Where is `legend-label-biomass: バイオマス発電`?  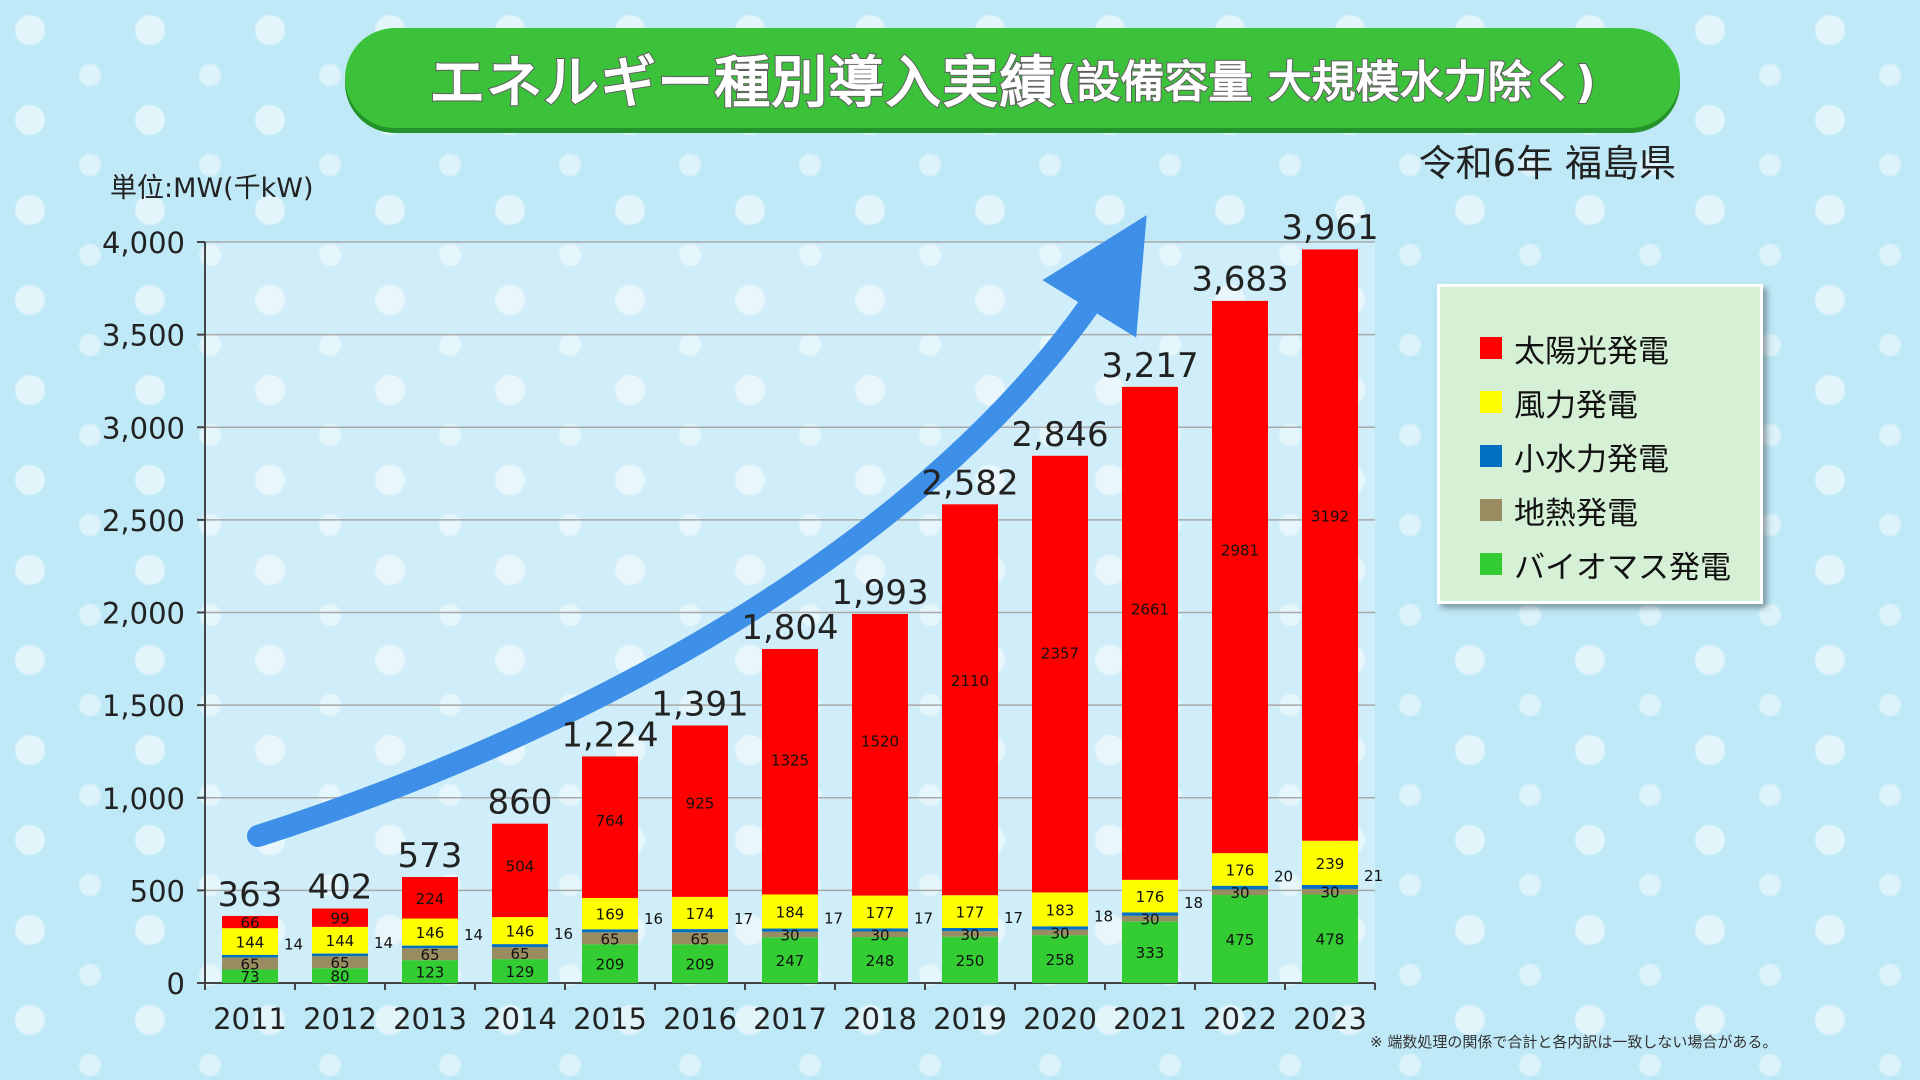
legend-label-biomass: バイオマス発電 is located at coordinates (1622, 567).